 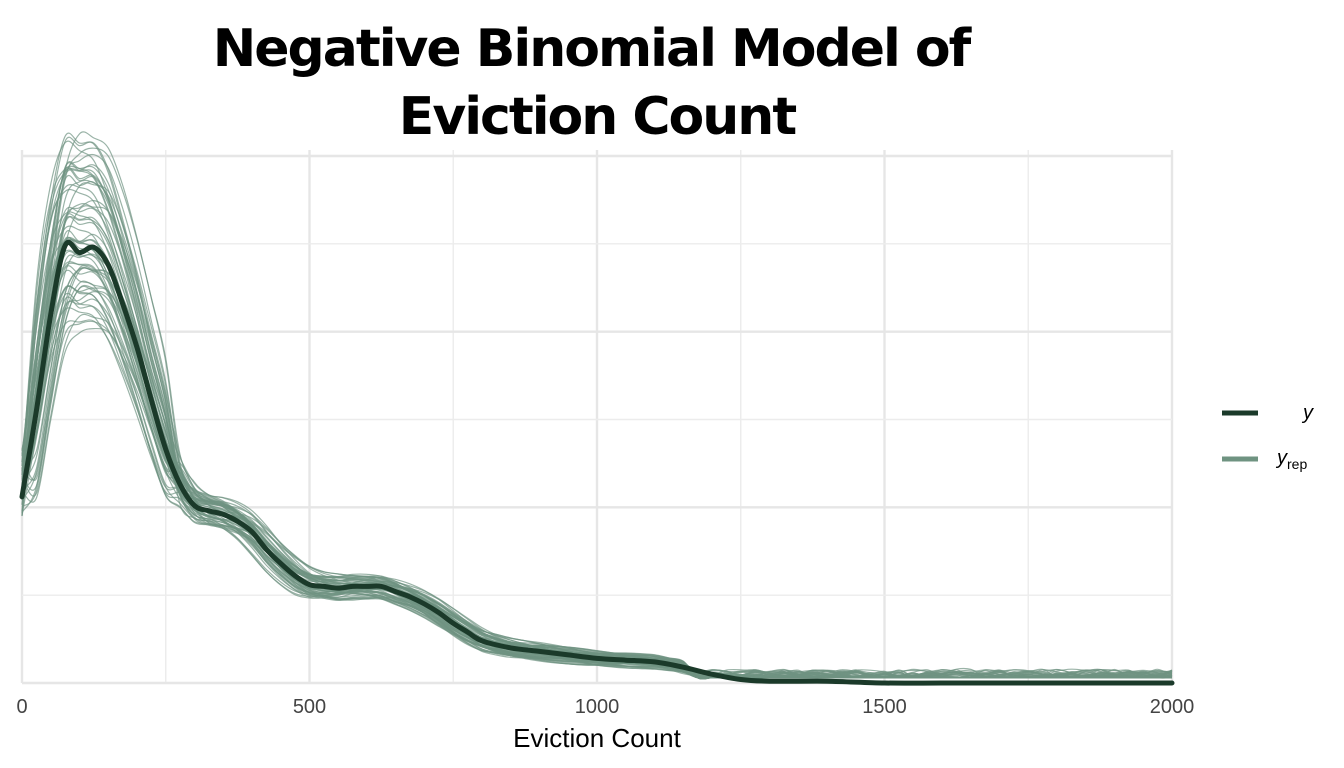 What do you see at coordinates (1307, 413) in the screenshot?
I see `legend-label-y: y` at bounding box center [1307, 413].